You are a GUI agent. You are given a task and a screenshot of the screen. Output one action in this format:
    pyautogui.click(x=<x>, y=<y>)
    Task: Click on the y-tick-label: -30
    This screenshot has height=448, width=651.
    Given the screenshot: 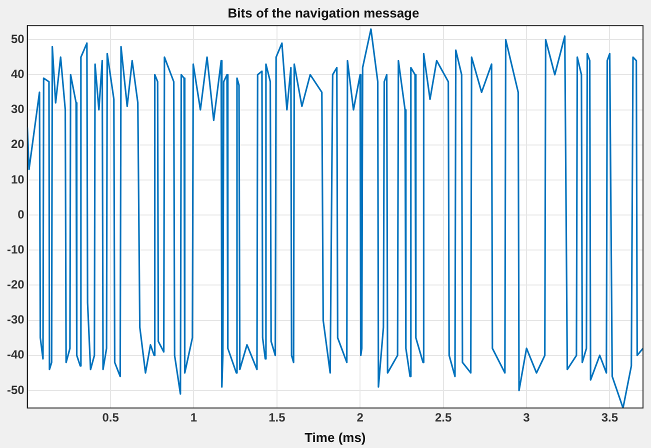 What is the action you would take?
    pyautogui.click(x=16, y=319)
    